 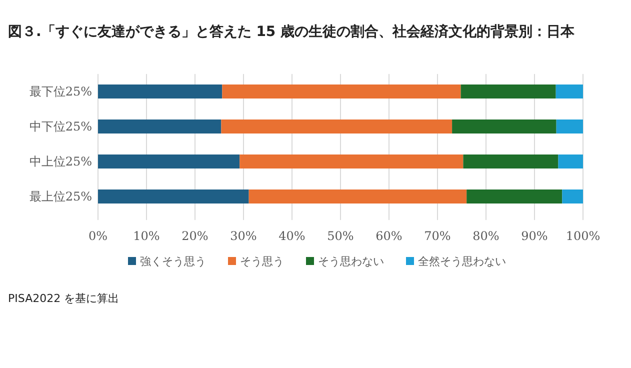 What do you see at coordinates (60, 161) in the screenshot?
I see `y-tick-label: 中上位25%` at bounding box center [60, 161].